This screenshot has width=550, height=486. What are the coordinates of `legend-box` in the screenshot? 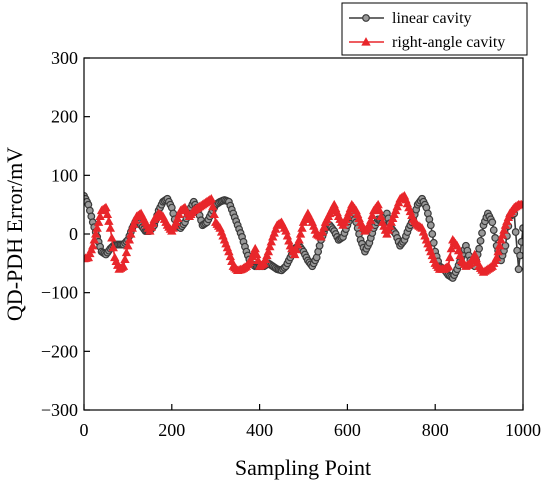 It's located at (434, 29).